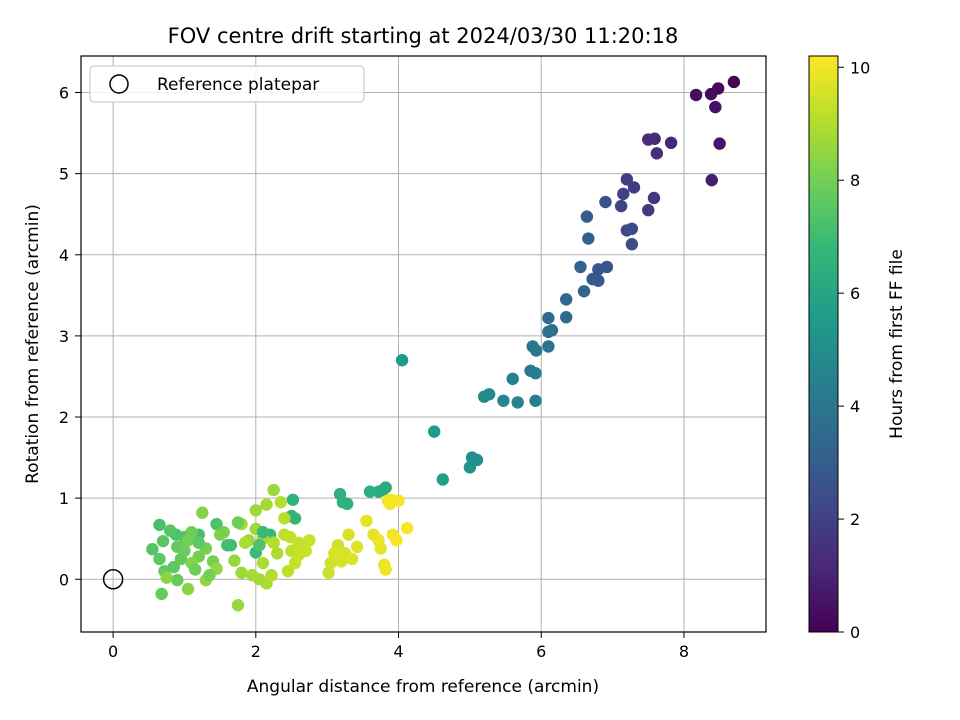 The width and height of the screenshot is (960, 720). Describe the element at coordinates (64, 498) in the screenshot. I see `y-tick-label: 1` at that location.